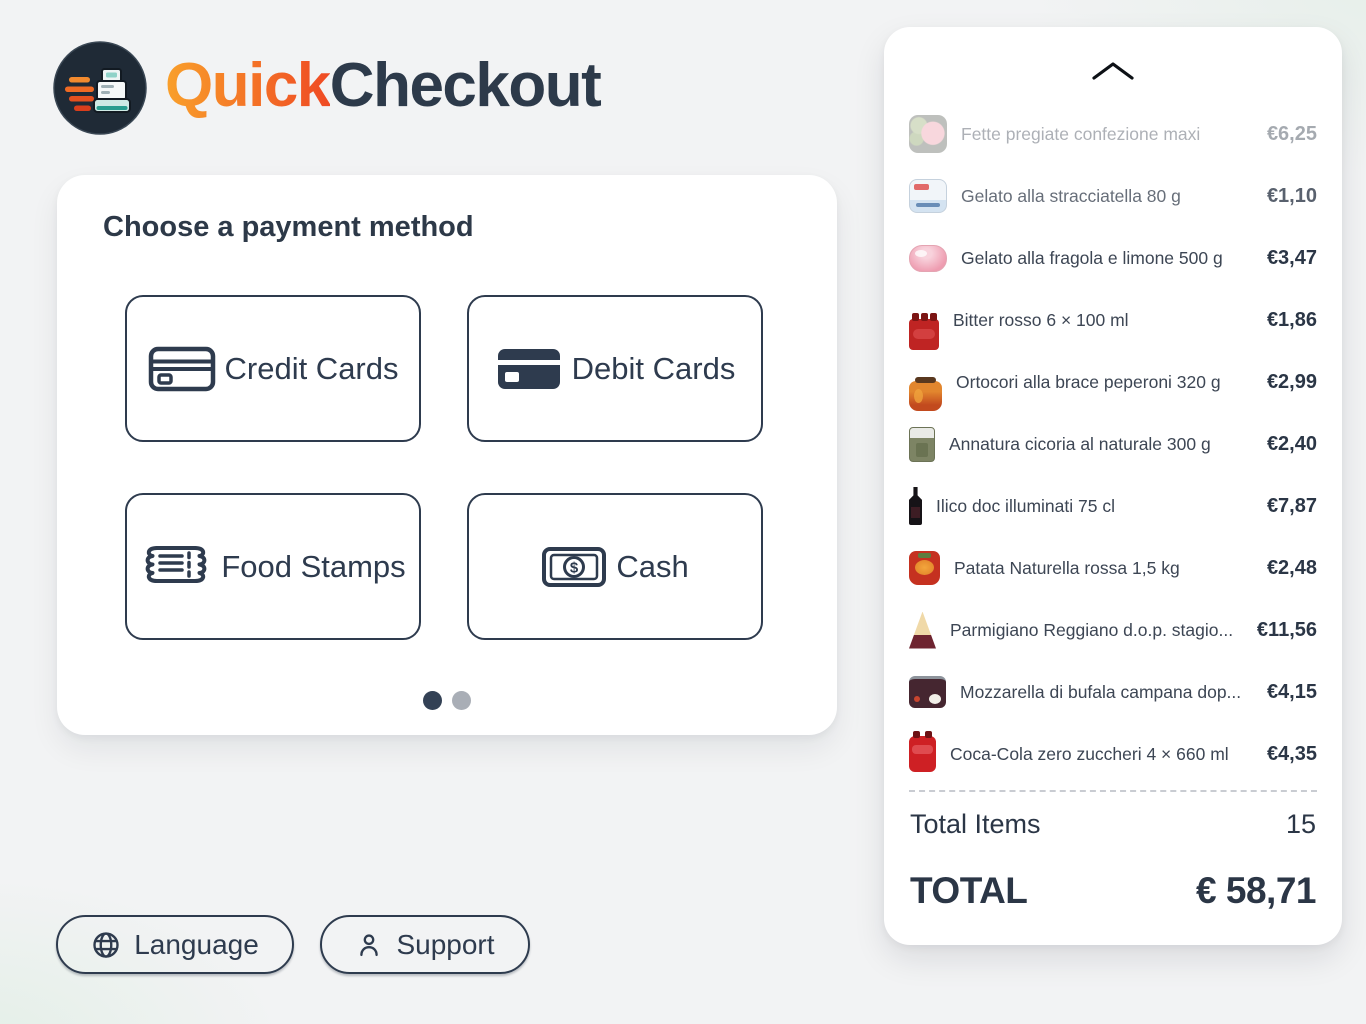  I want to click on debit-cards-button: Debit Cards, so click(615, 368).